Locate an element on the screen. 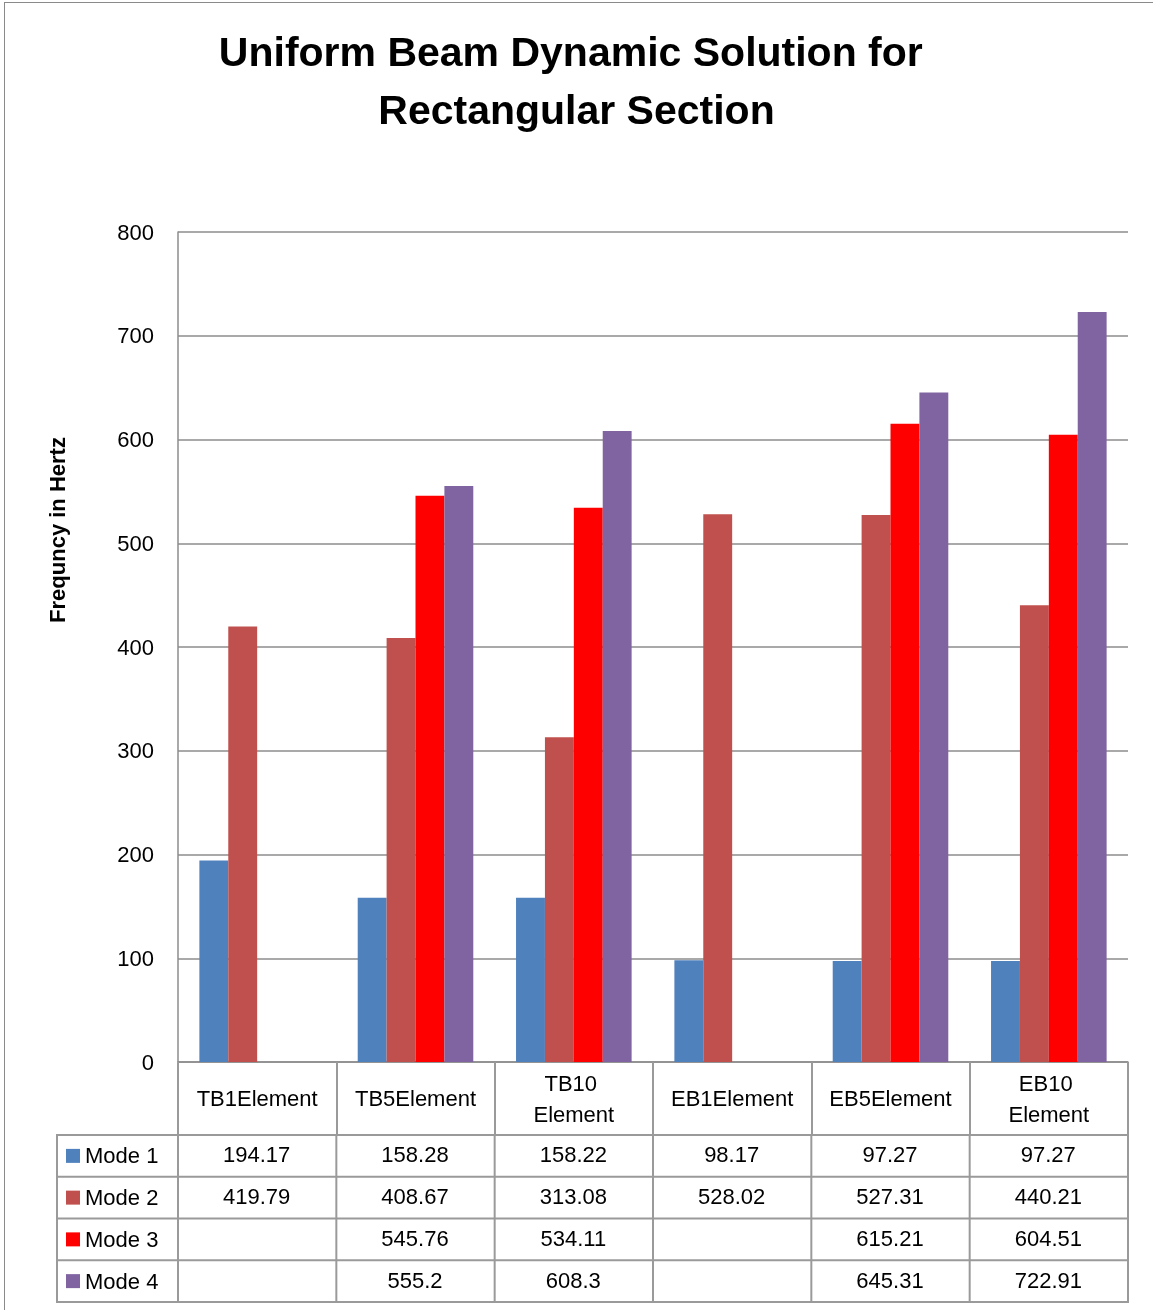  data-label: 158.28 is located at coordinates (415, 1155).